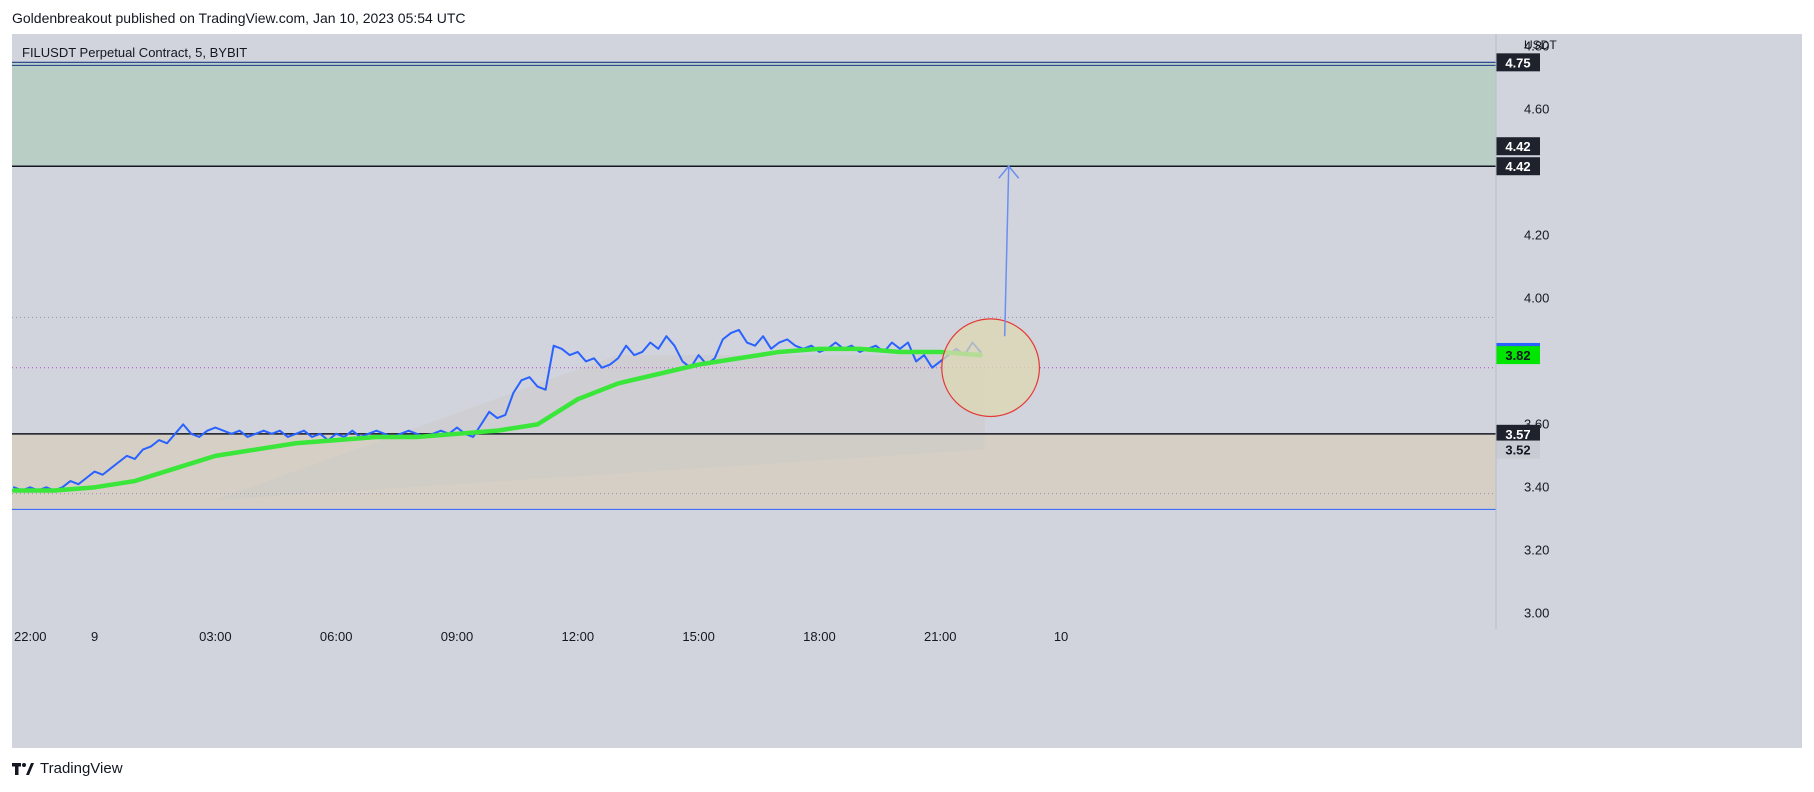 This screenshot has width=1814, height=792. I want to click on y-tick-label: 4.60, so click(1536, 109).